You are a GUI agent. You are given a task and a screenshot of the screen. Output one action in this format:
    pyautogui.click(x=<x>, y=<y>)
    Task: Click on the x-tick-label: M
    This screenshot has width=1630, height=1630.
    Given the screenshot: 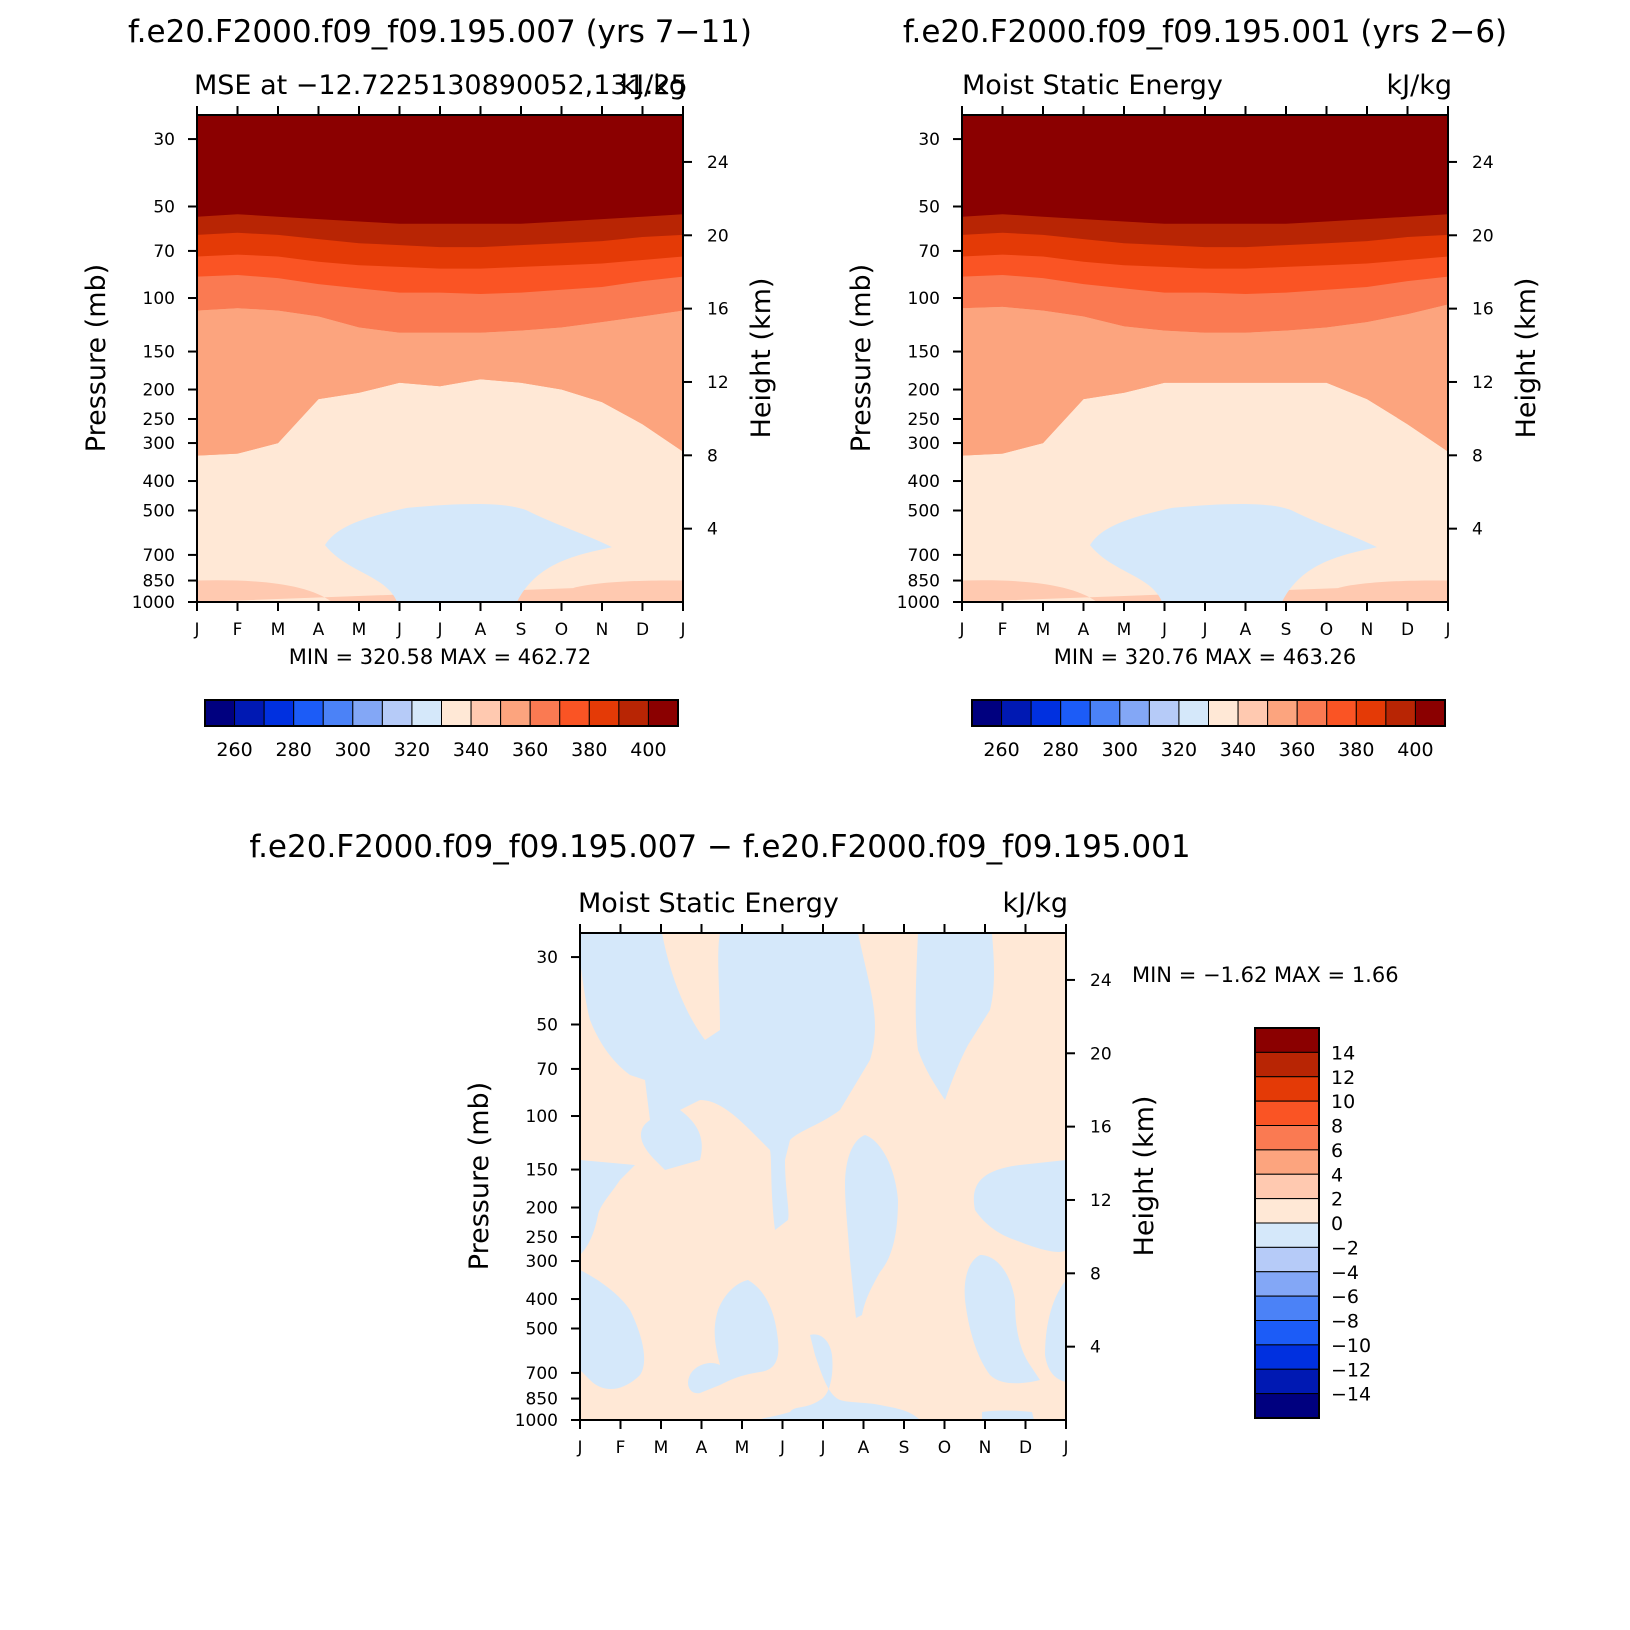 What is the action you would take?
    pyautogui.click(x=661, y=1448)
    